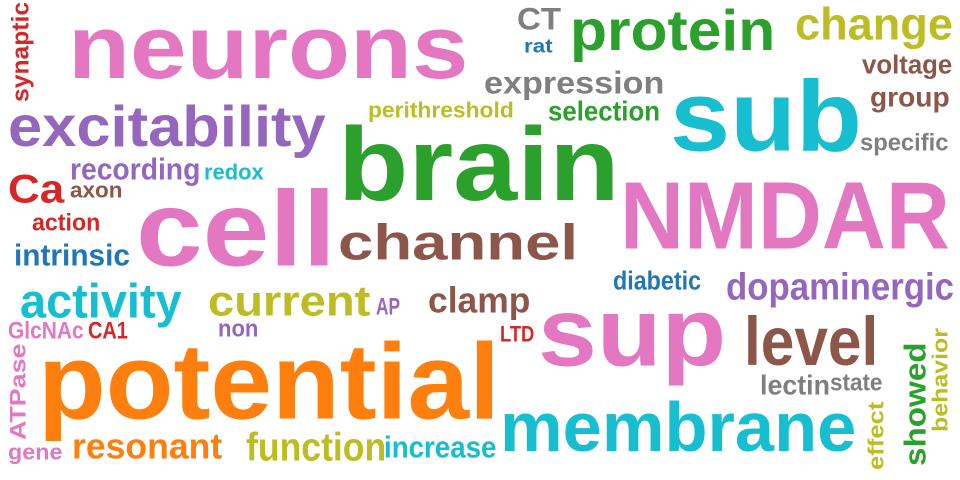 The width and height of the screenshot is (960, 480). Describe the element at coordinates (517, 334) in the screenshot. I see `word-ltd: LTD` at that location.